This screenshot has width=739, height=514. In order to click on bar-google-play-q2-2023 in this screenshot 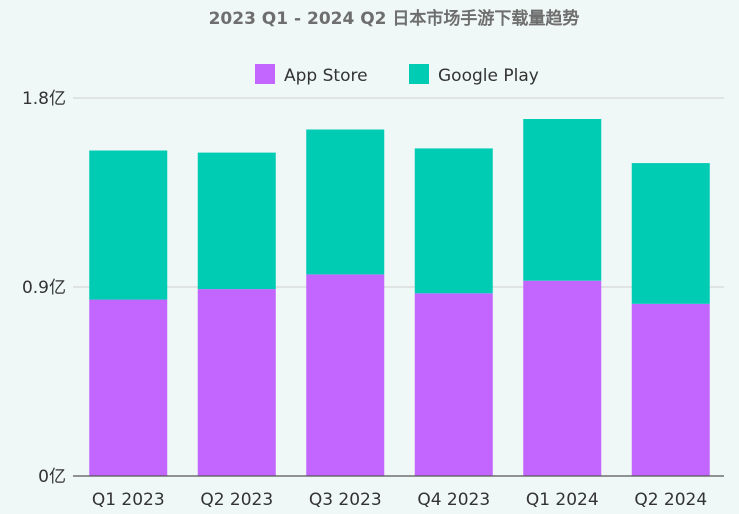, I will do `click(236, 221)`.